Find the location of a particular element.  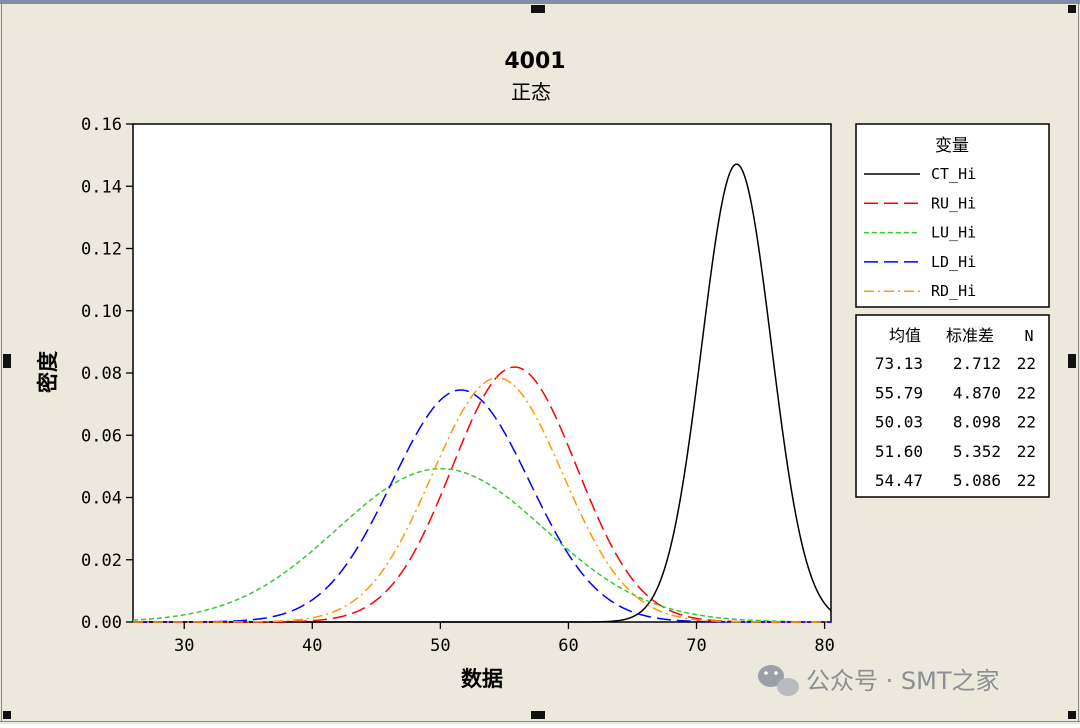

x-tick-label: 40 is located at coordinates (312, 646).